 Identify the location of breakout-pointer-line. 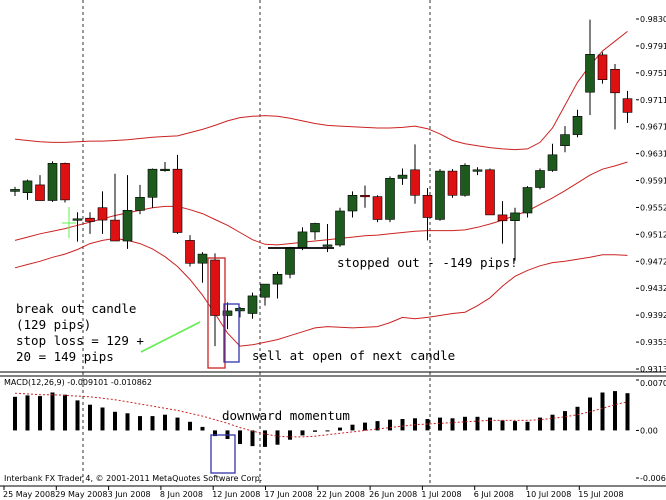
(170, 337).